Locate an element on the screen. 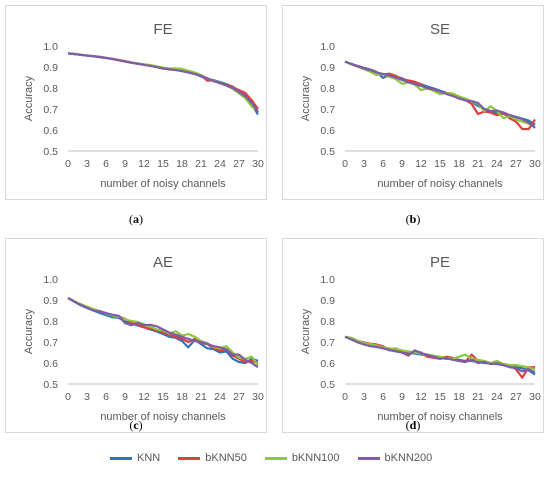 The image size is (550, 494). caption-a: (a) is located at coordinates (136, 219).